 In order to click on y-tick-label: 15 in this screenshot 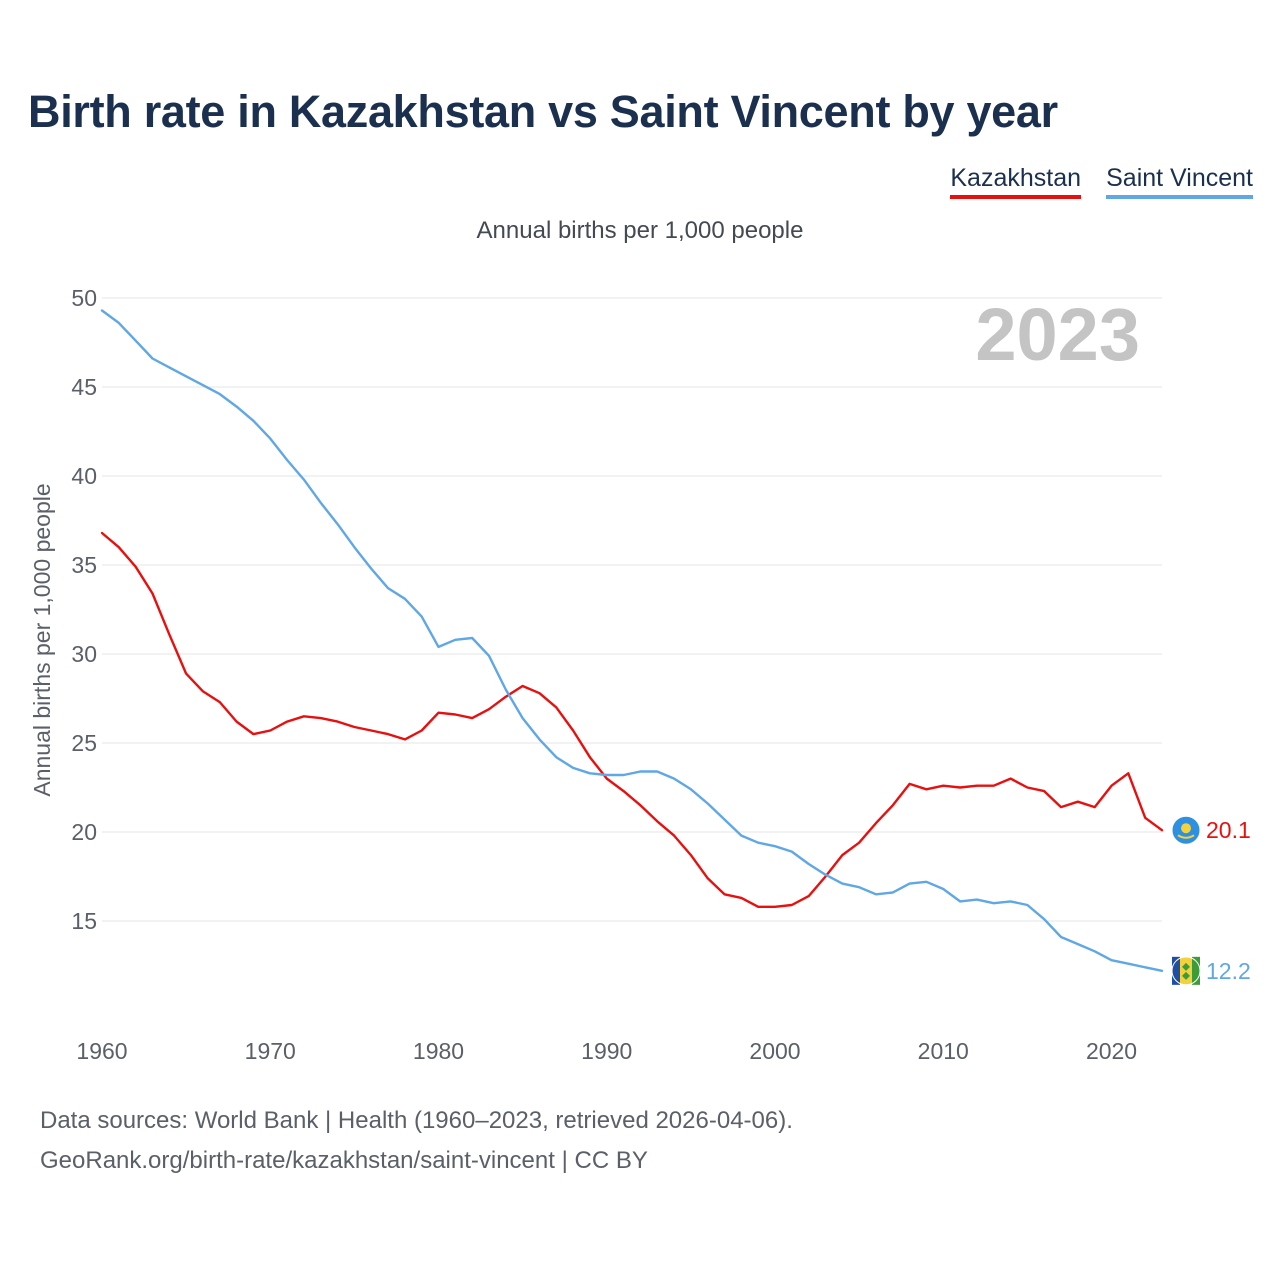, I will do `click(84, 921)`.